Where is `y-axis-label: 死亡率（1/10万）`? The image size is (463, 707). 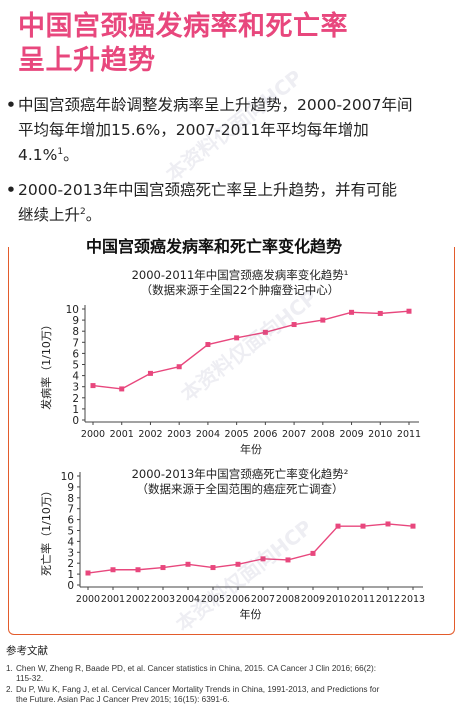
y-axis-label: 死亡率（1/10万） is located at coordinates (46, 530).